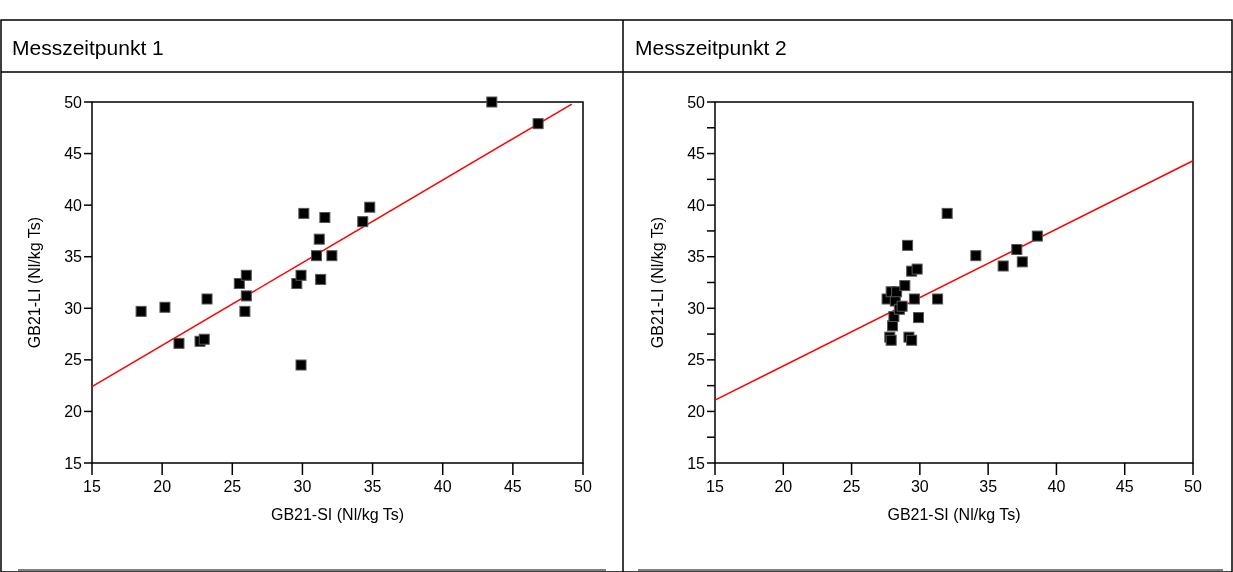  Describe the element at coordinates (711, 47) in the screenshot. I see `chart-title: Messzeitpunkt 2` at that location.